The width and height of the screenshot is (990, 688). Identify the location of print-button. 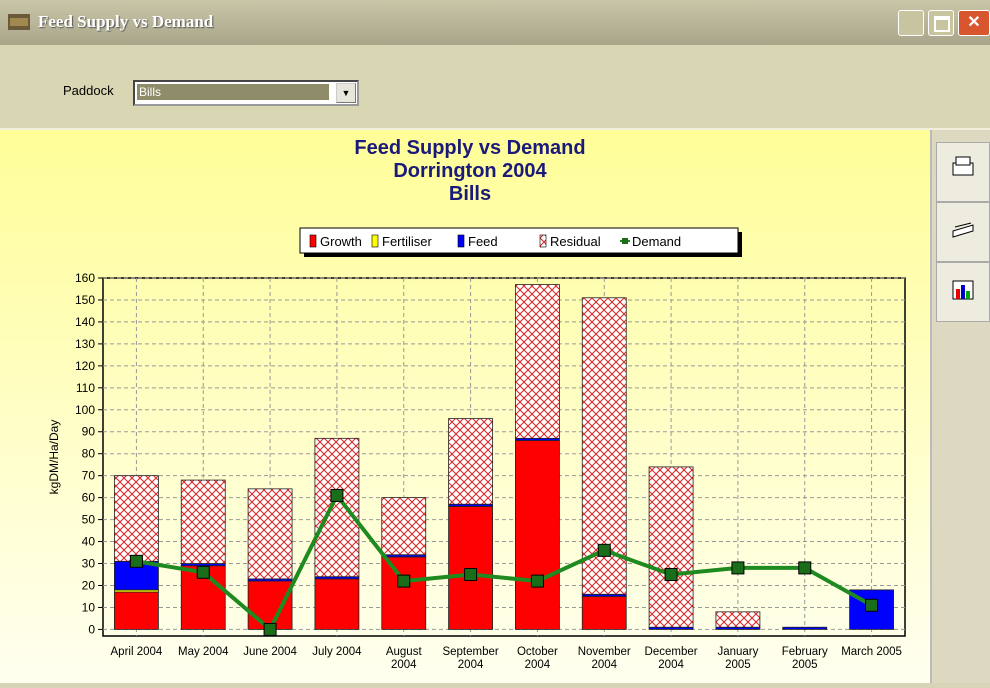
(963, 172).